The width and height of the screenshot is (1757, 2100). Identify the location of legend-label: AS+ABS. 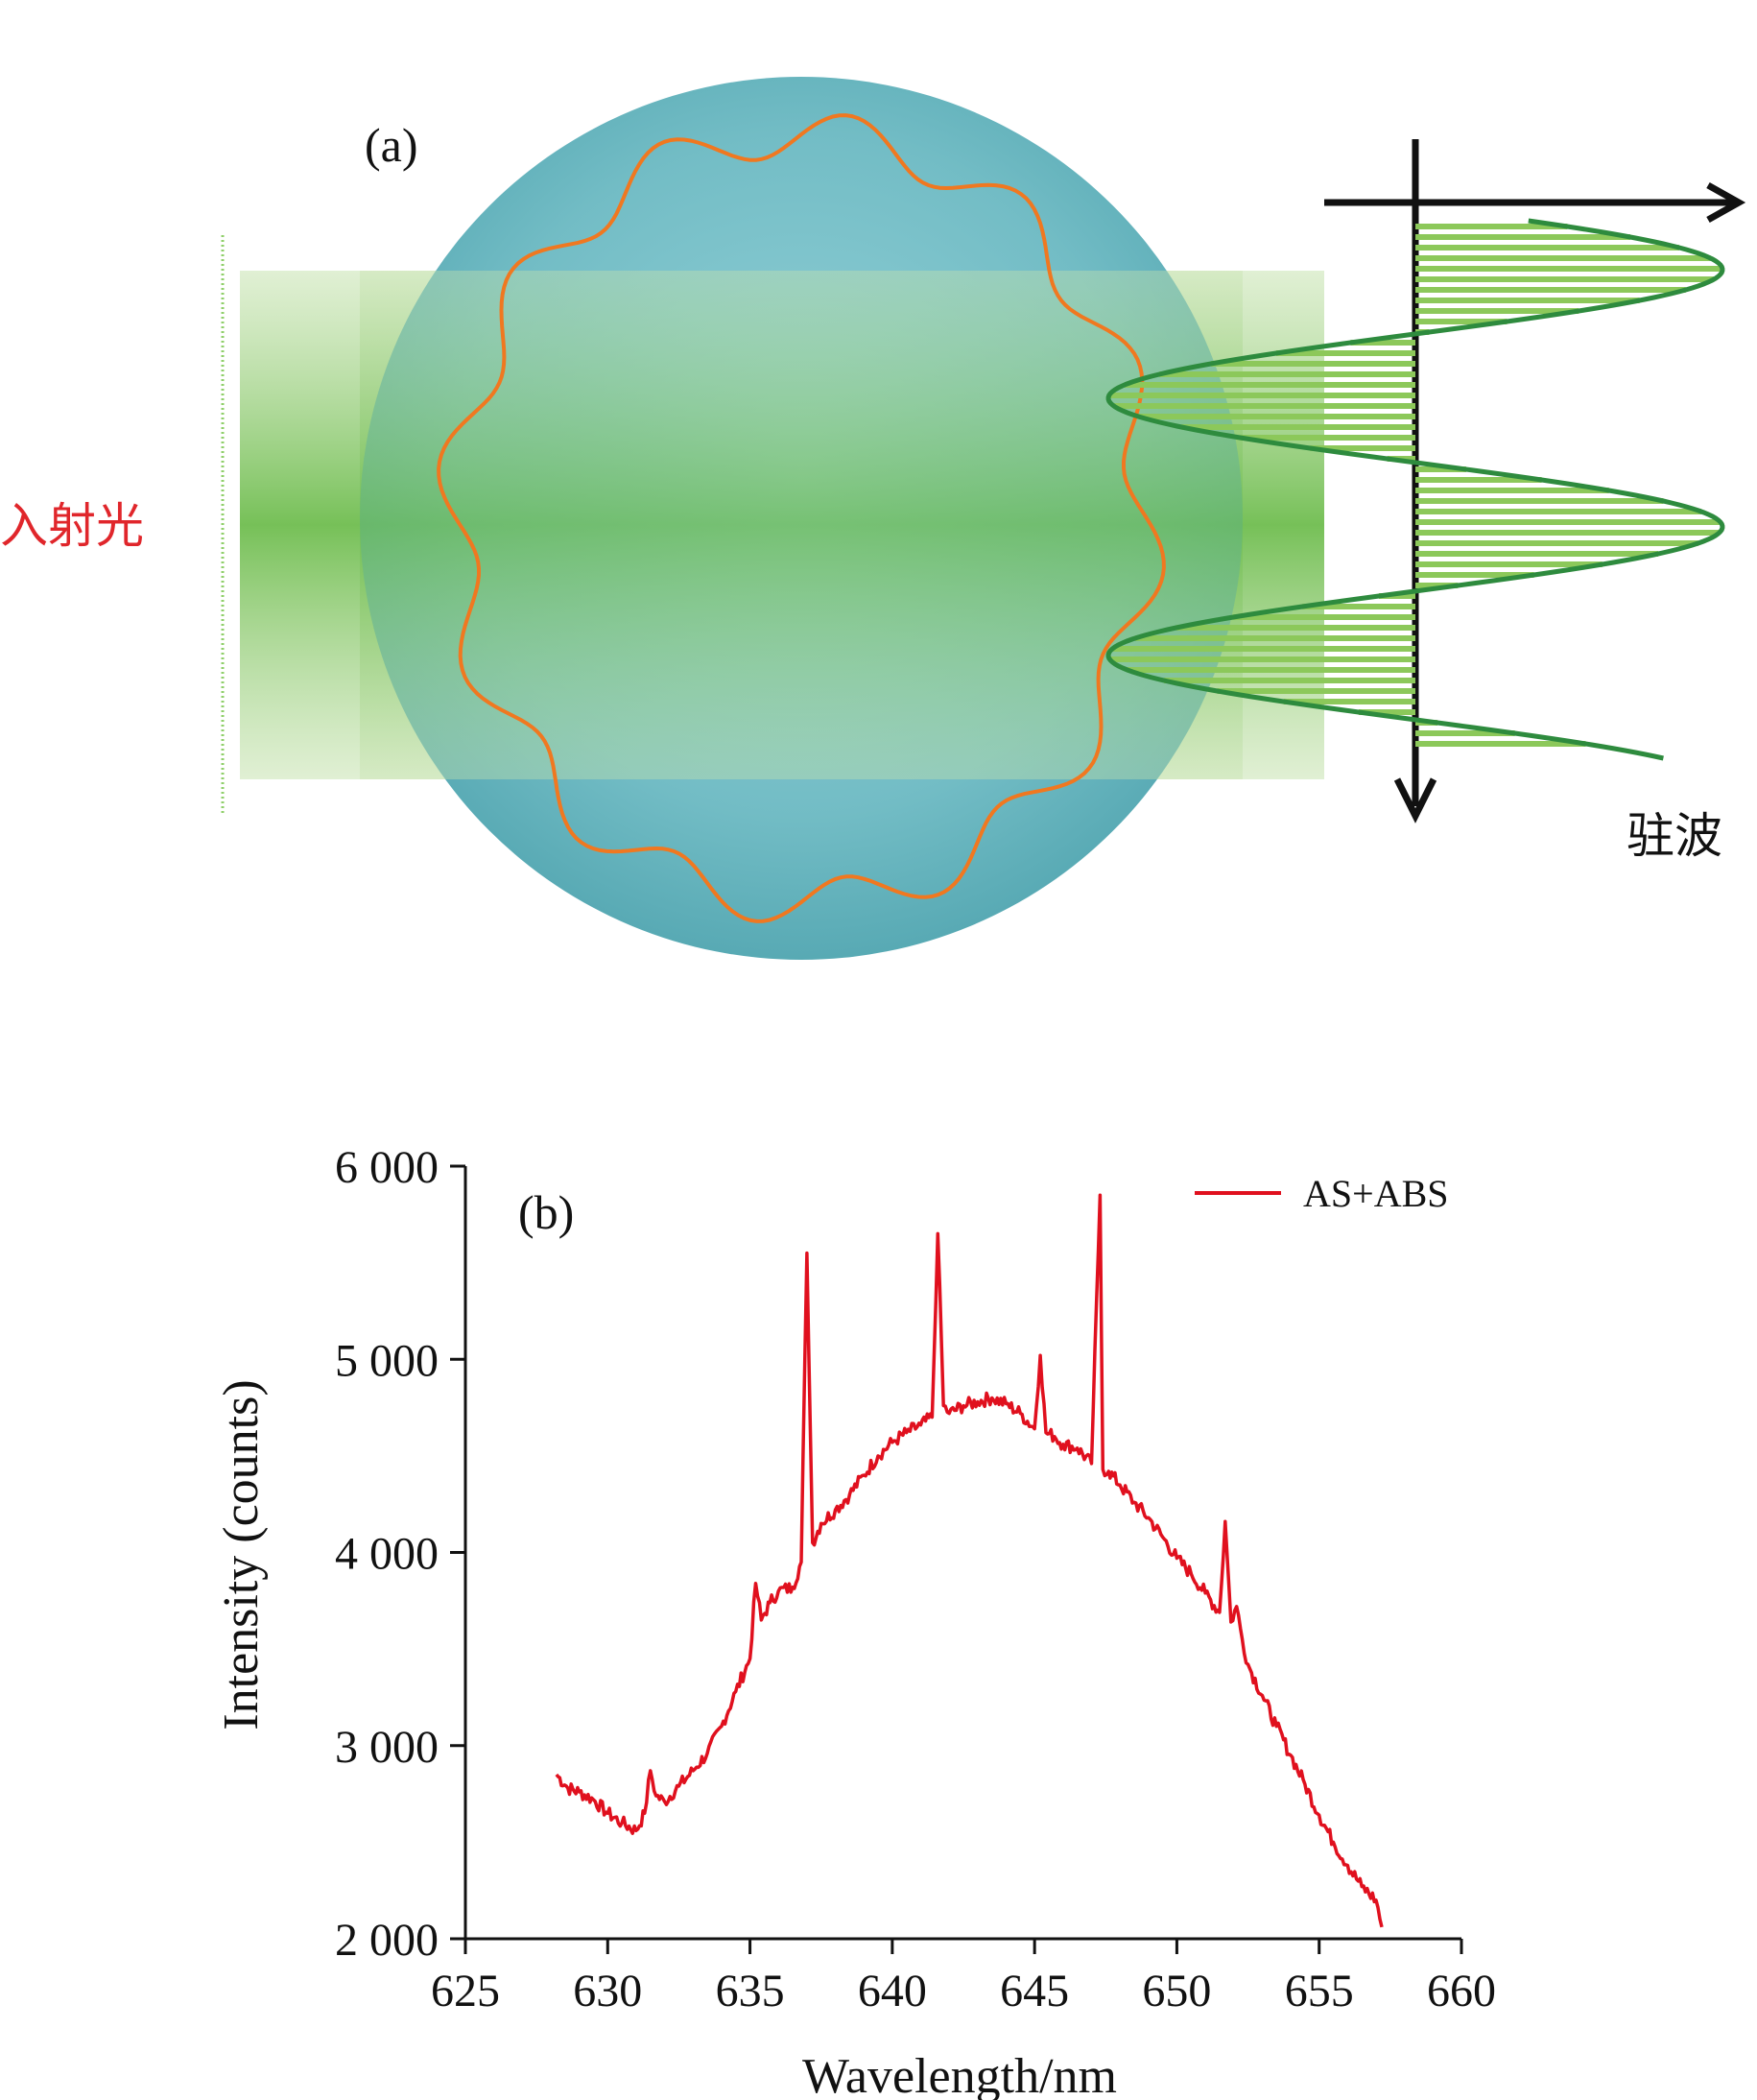
(1376, 1193).